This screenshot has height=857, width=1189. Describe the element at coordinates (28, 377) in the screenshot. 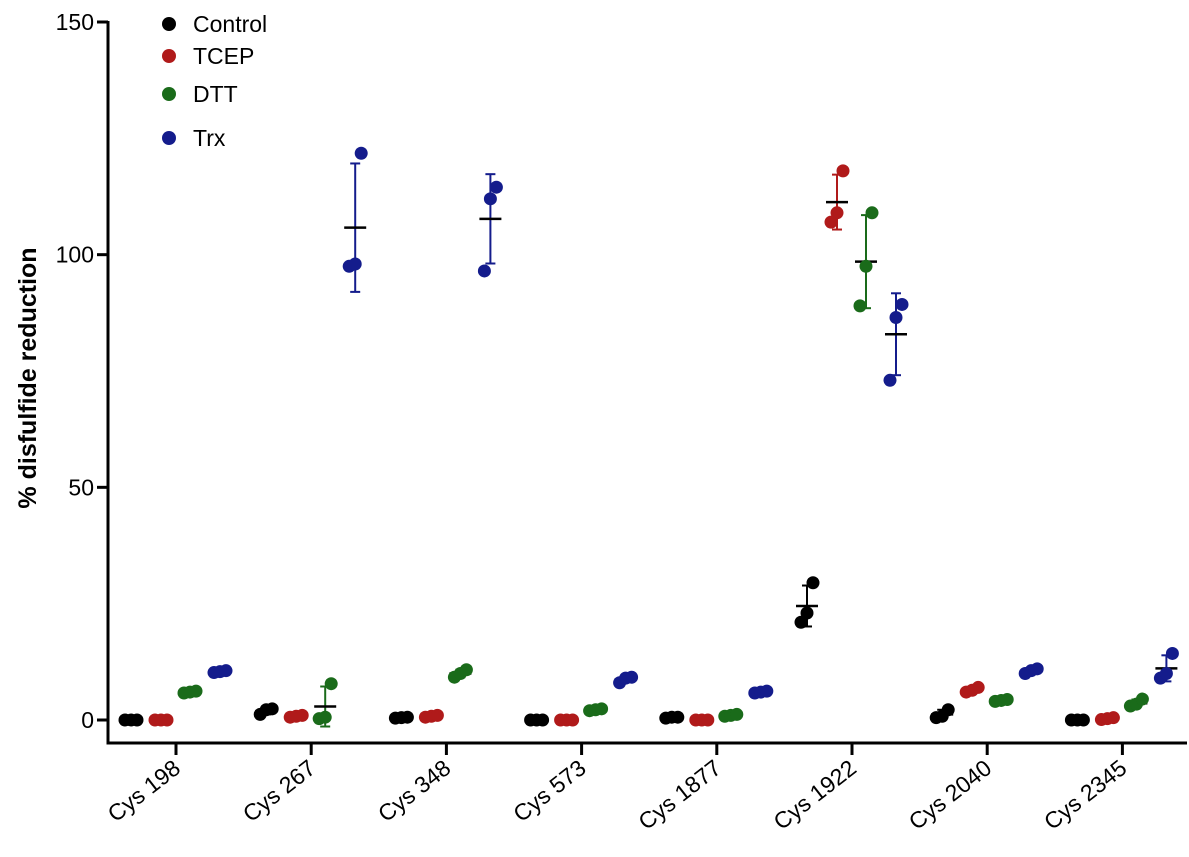

I see `y-axis-label: % disfulfide reduction` at that location.